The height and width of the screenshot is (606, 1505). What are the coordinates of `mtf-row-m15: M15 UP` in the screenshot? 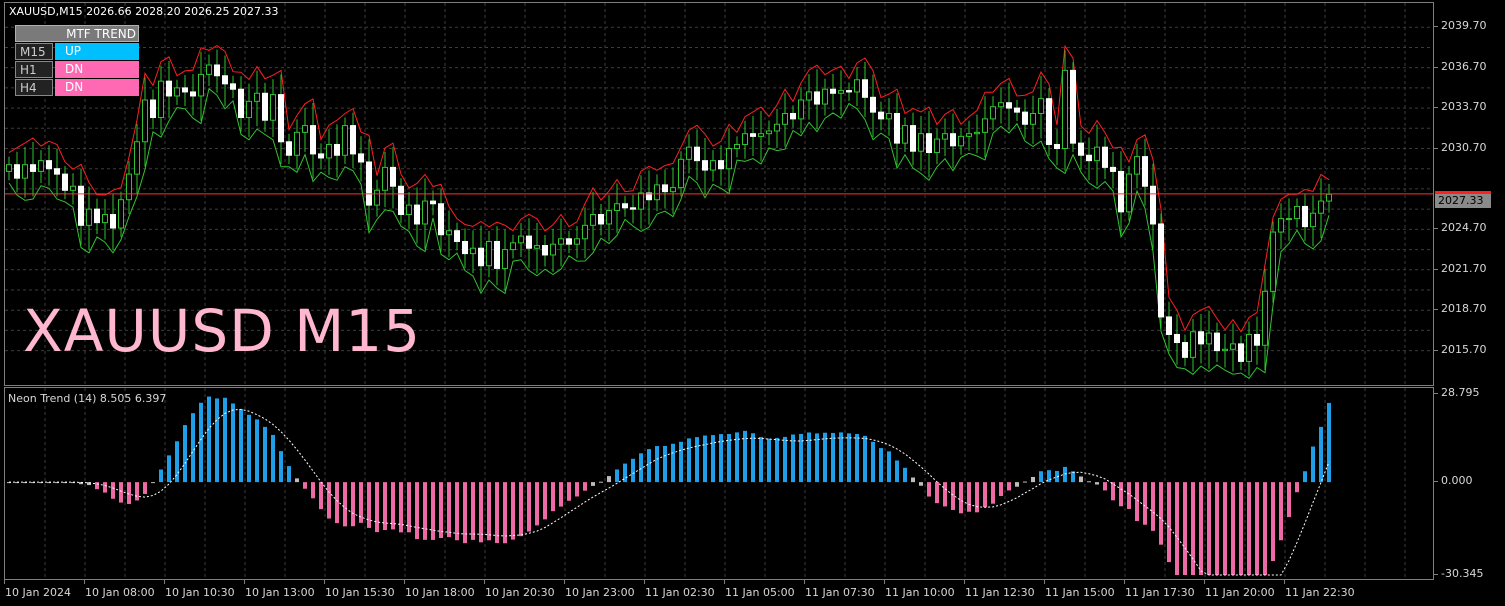 It's located at (77, 51).